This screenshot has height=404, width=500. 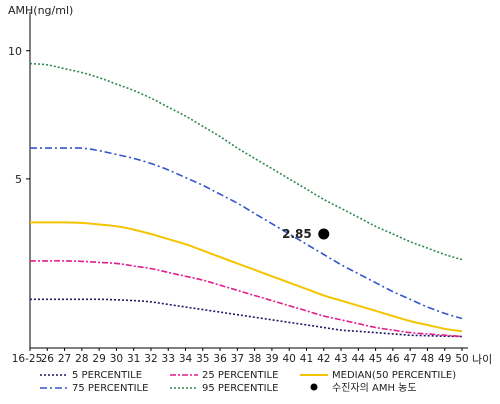 I want to click on x-tick-label: 35, so click(x=202, y=359).